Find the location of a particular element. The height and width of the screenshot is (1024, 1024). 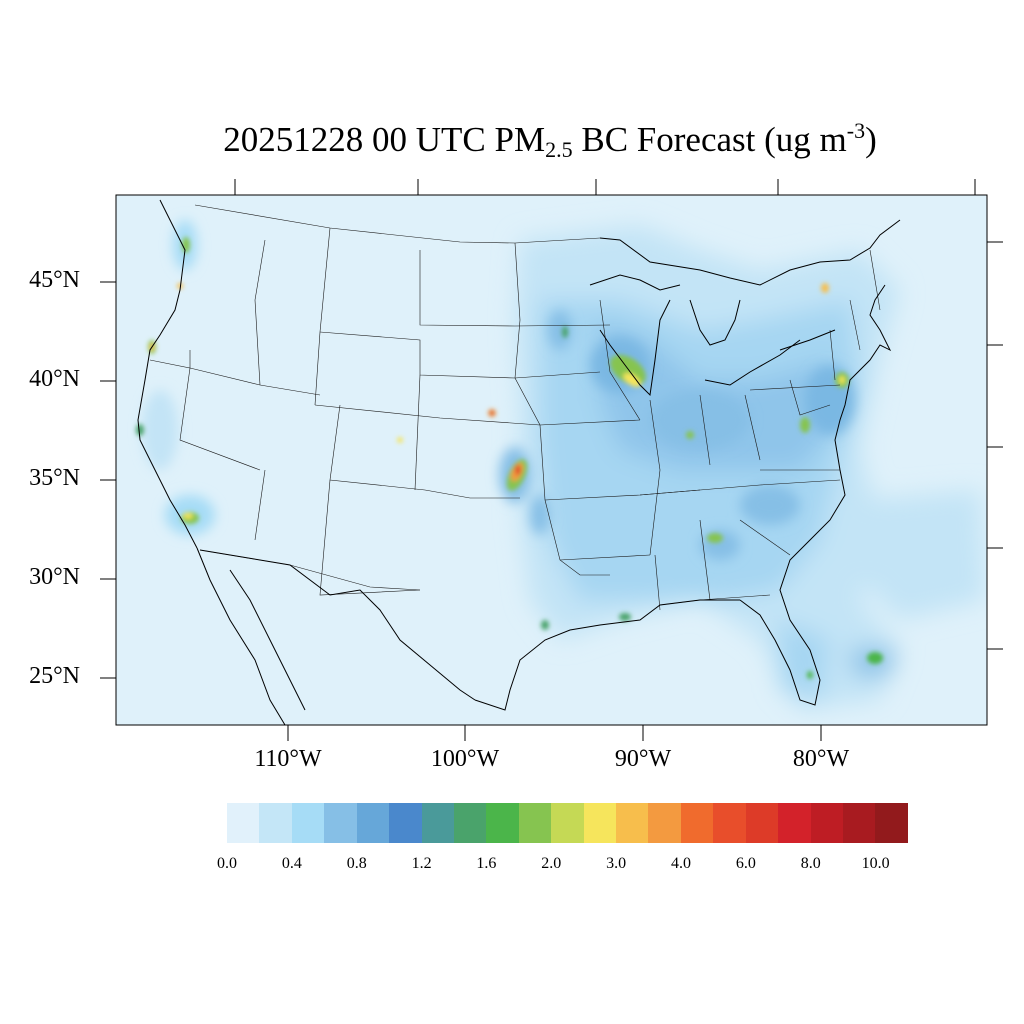

lon-label-100w: 100°W is located at coordinates (465, 759).